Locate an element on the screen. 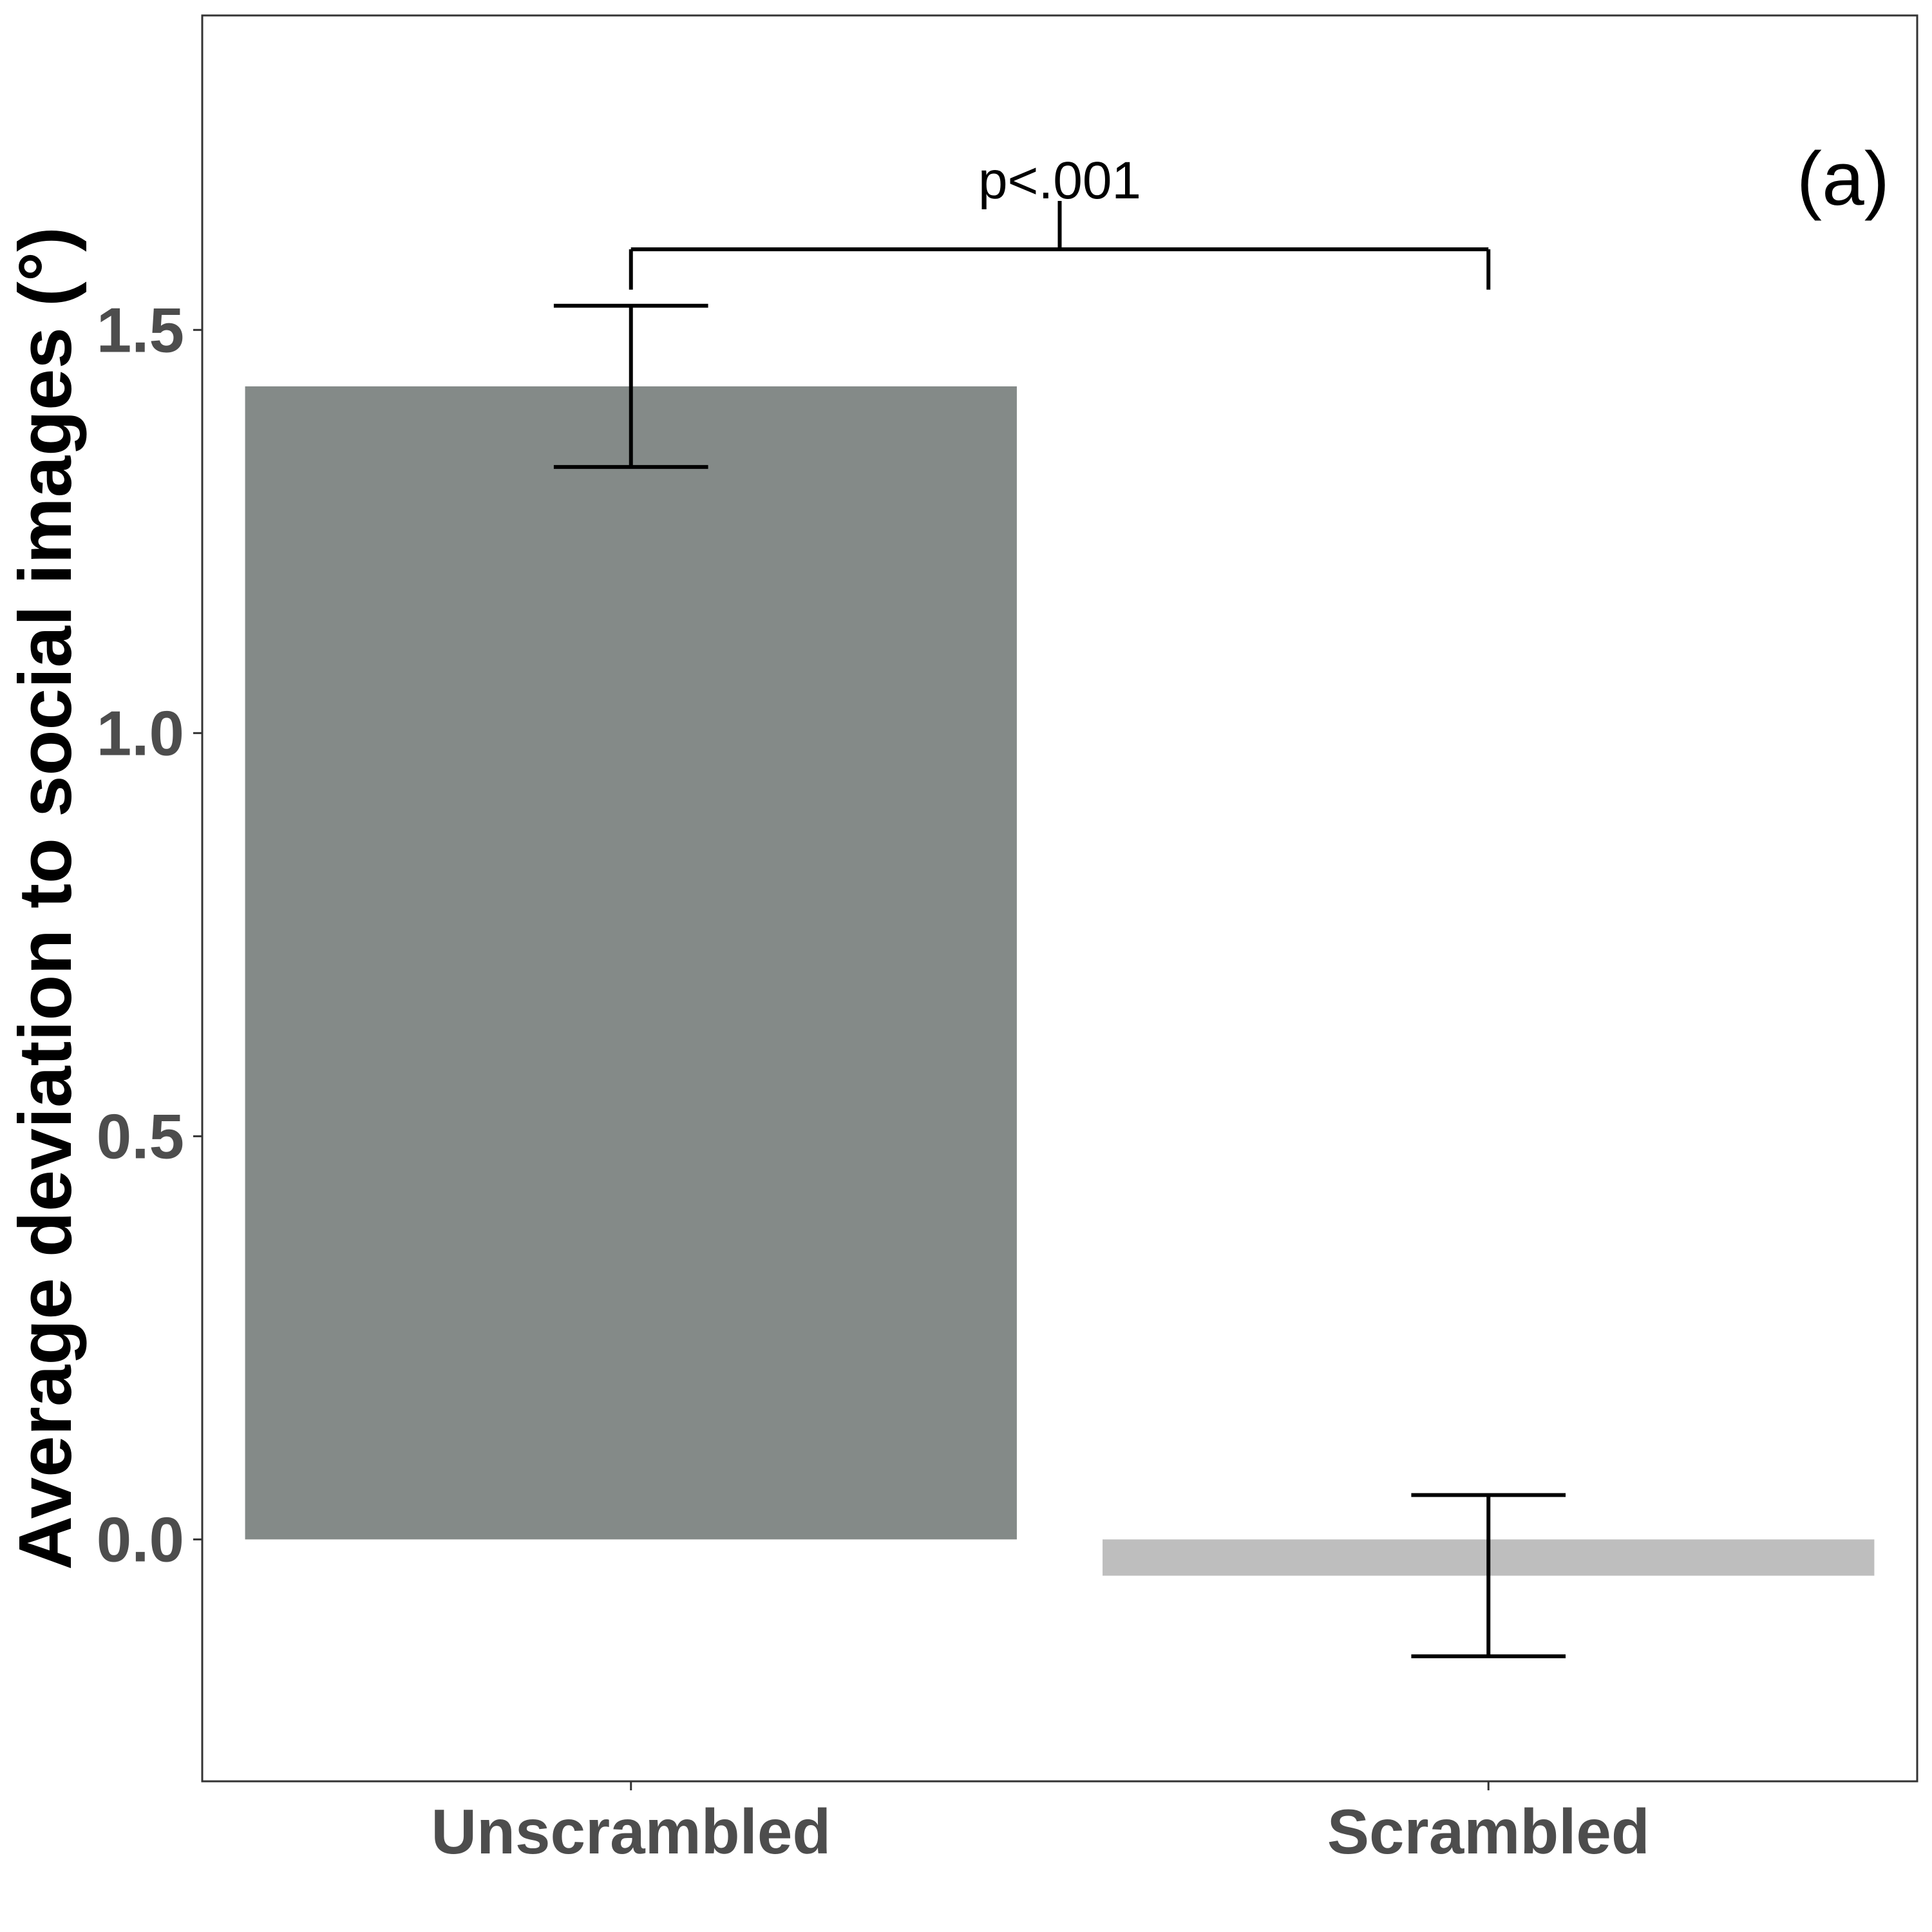 The image size is (1932, 1932). y-axis: 0.0 0.5 1.0 1.5 is located at coordinates (149, 935).